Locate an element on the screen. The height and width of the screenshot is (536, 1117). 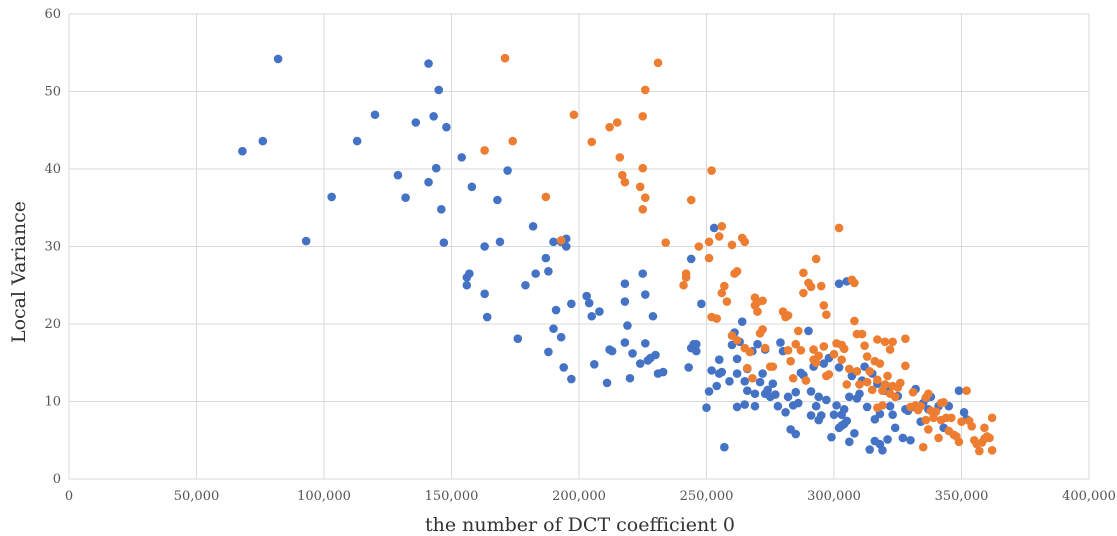
x-tick-label: 300,000 is located at coordinates (834, 496).